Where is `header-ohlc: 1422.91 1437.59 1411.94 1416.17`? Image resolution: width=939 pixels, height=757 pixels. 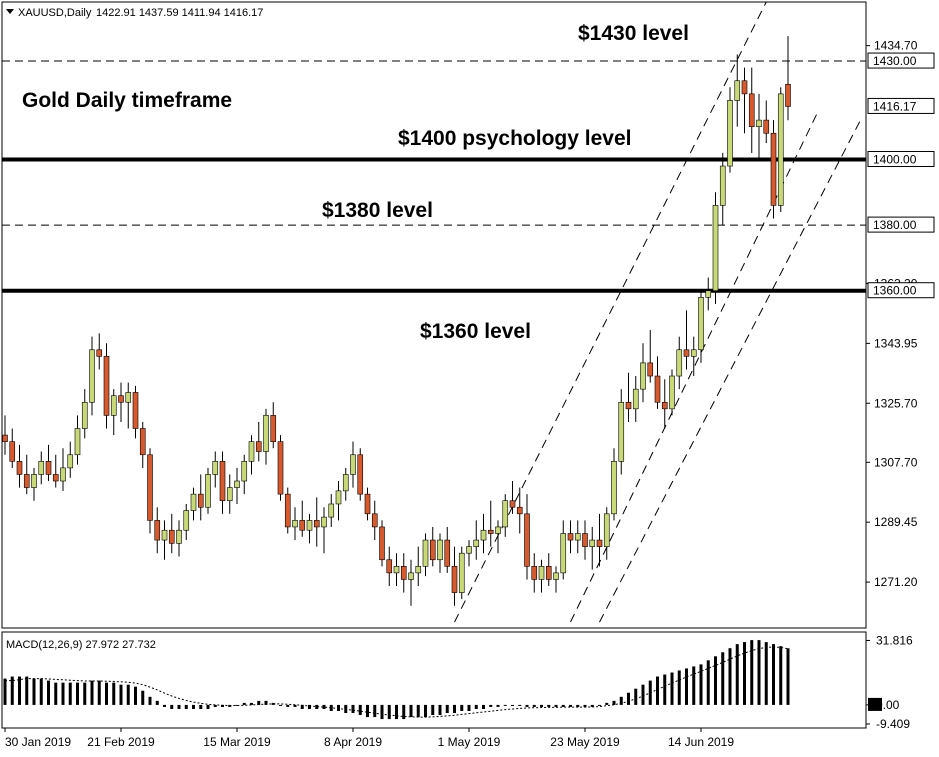
header-ohlc: 1422.91 1437.59 1411.94 1416.17 is located at coordinates (179, 13).